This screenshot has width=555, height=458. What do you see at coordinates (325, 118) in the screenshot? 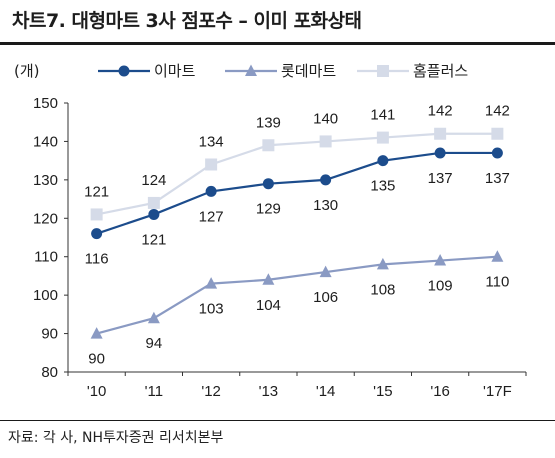
I see `data-label: 140` at bounding box center [325, 118].